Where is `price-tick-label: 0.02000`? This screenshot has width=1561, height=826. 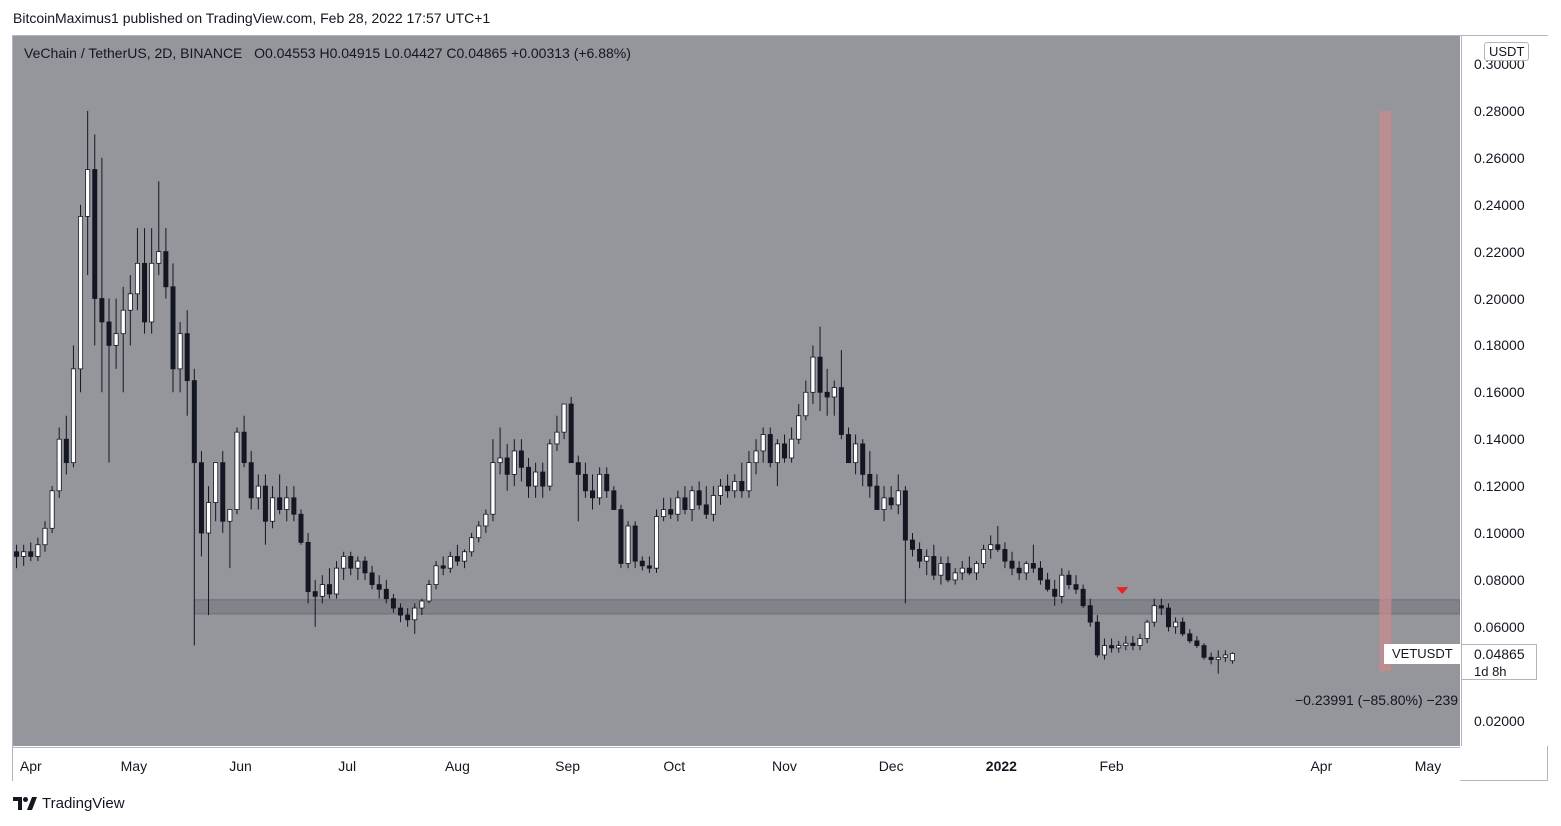
price-tick-label: 0.02000 is located at coordinates (1499, 720).